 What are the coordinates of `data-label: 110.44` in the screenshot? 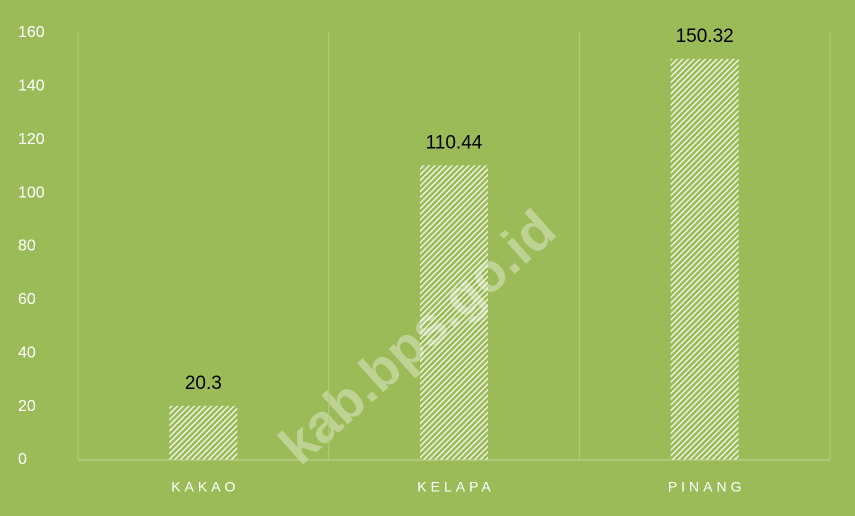 It's located at (454, 142).